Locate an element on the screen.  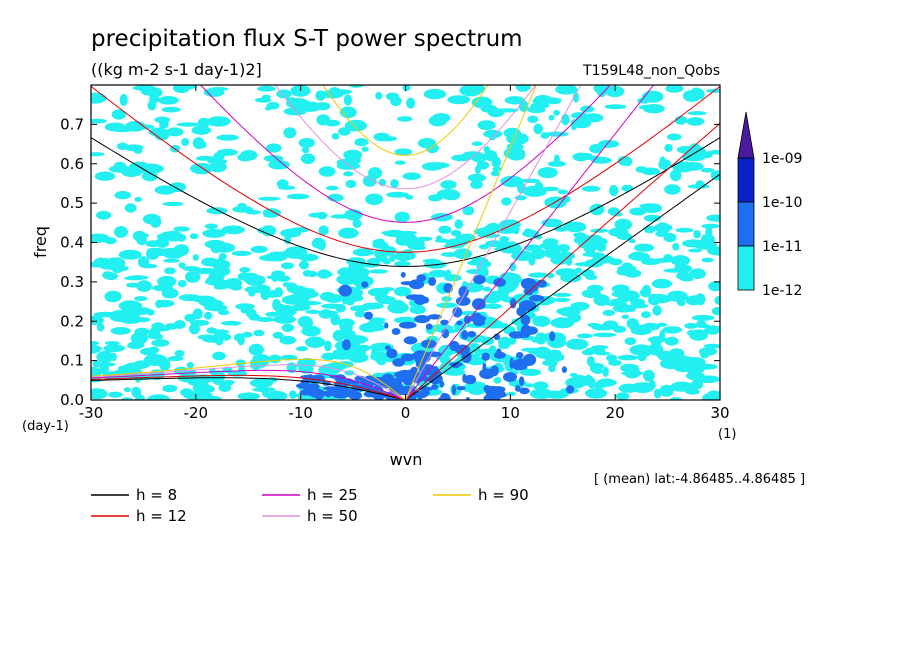
x-tick-label: 30 is located at coordinates (719, 413).